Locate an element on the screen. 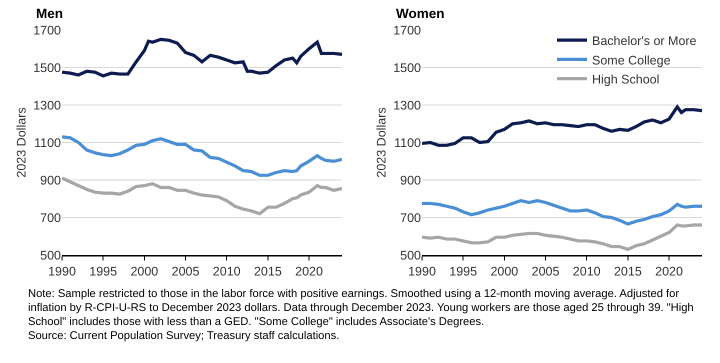  chart-title: Women is located at coordinates (420, 13).